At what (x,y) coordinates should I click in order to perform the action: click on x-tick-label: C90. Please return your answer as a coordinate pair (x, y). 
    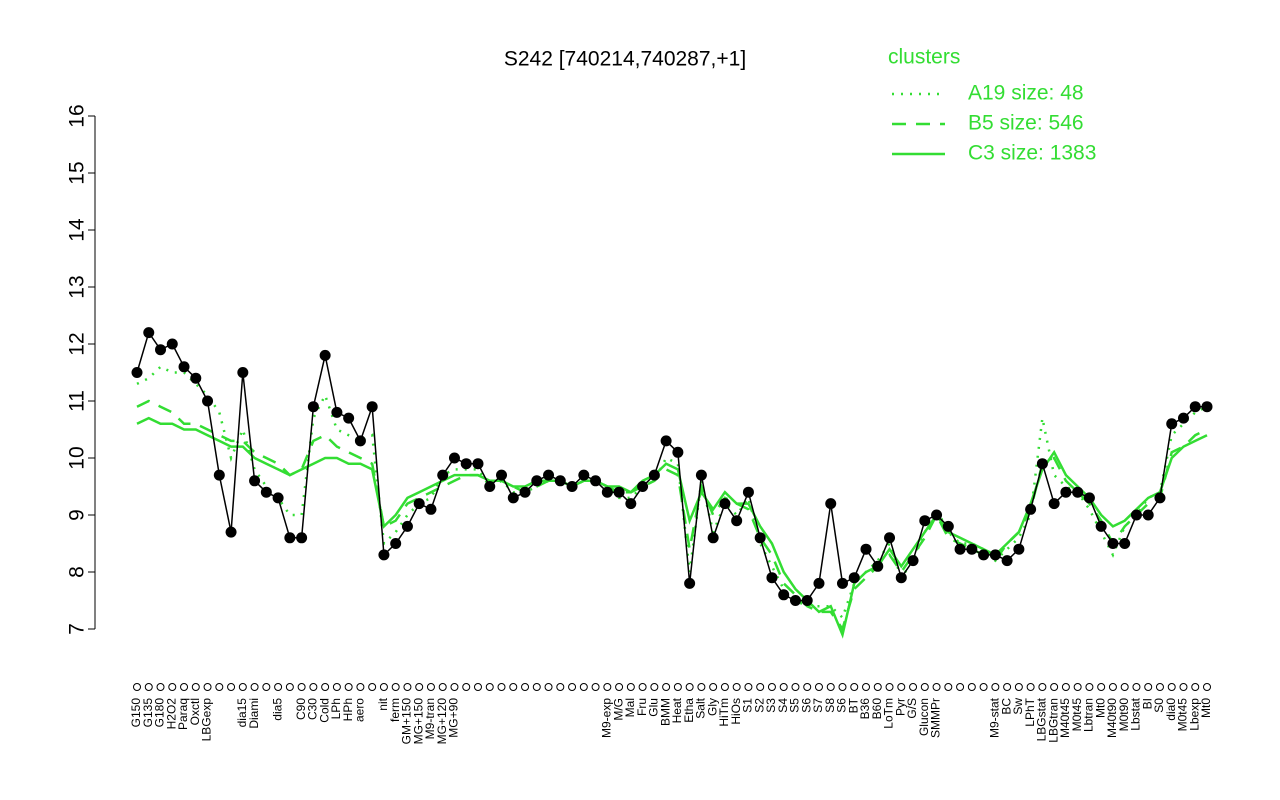
    Looking at the image, I should click on (301, 709).